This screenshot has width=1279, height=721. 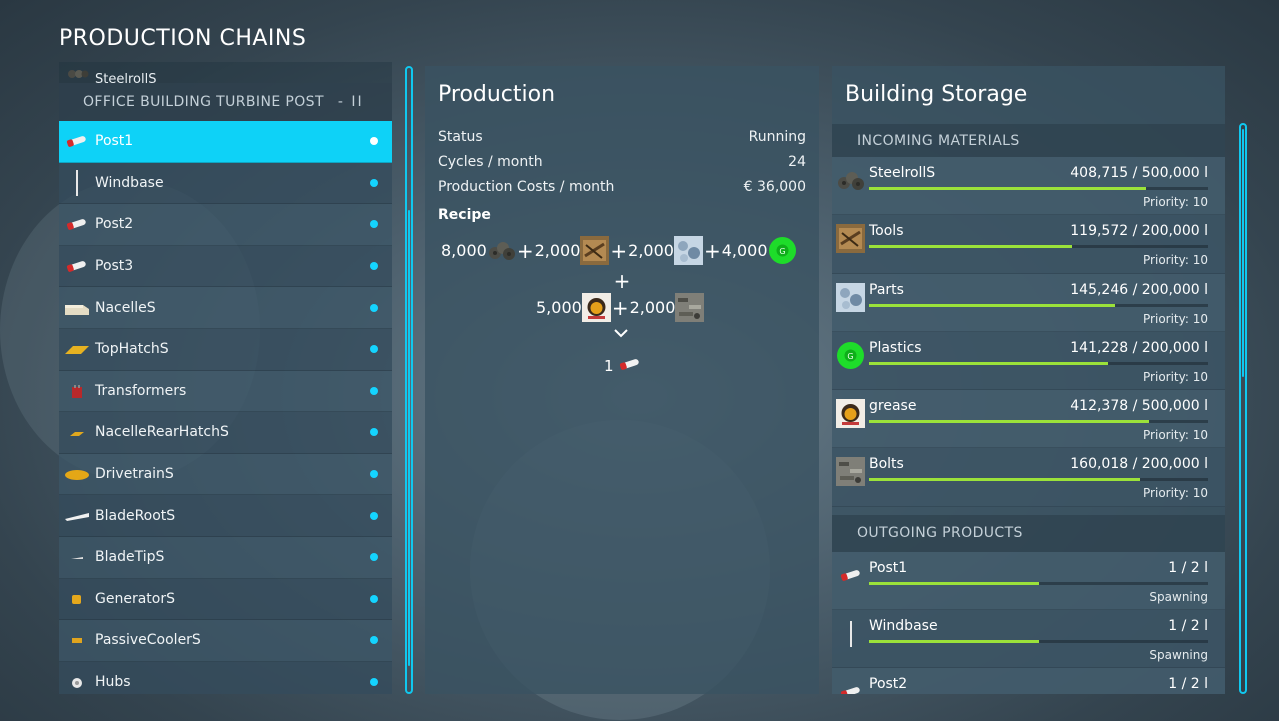 I want to click on group-title: OFFICE BUILDING TURBINE POST, so click(x=203, y=102).